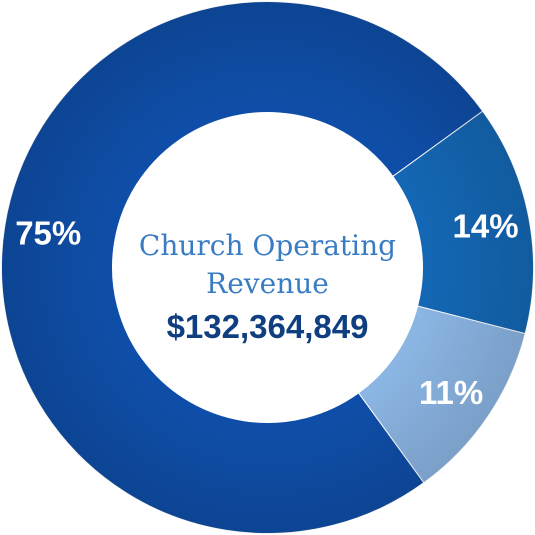 The width and height of the screenshot is (535, 535). Describe the element at coordinates (48, 232) in the screenshot. I see `slice-label-0: 75%` at that location.